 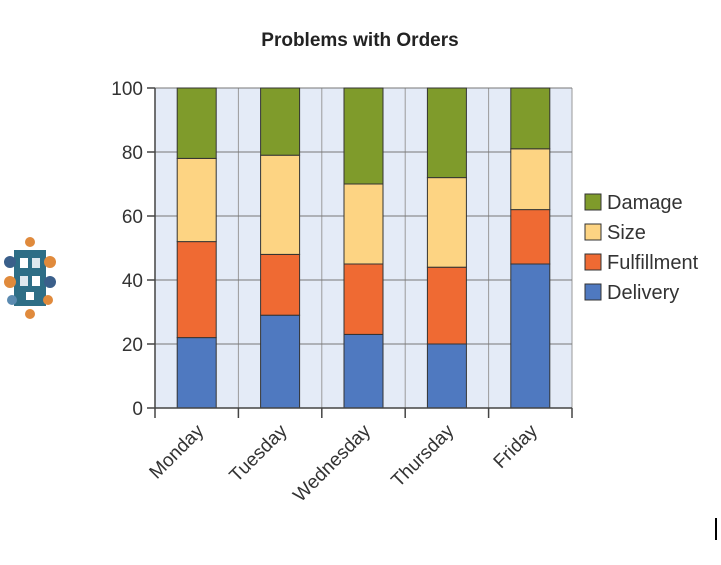 I want to click on bar-segment-size-friday, so click(x=530, y=179).